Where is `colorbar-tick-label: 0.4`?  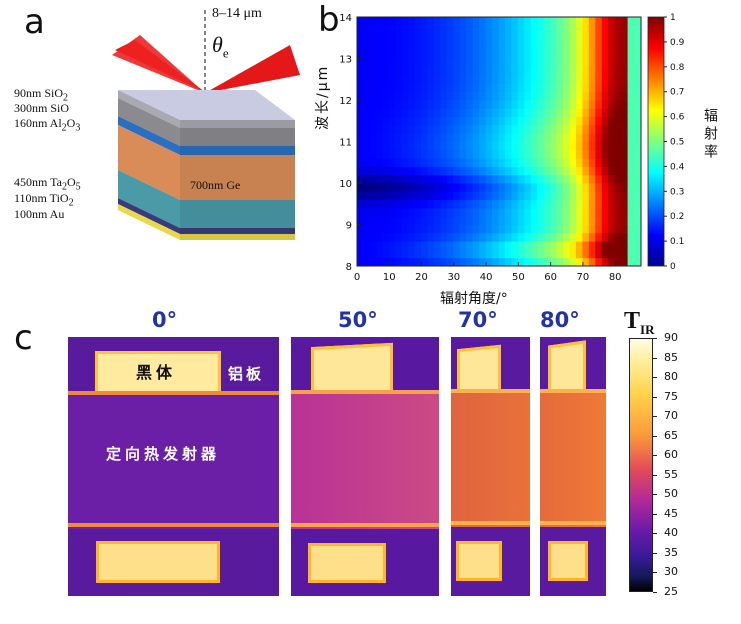
colorbar-tick-label: 0.4 is located at coordinates (677, 167).